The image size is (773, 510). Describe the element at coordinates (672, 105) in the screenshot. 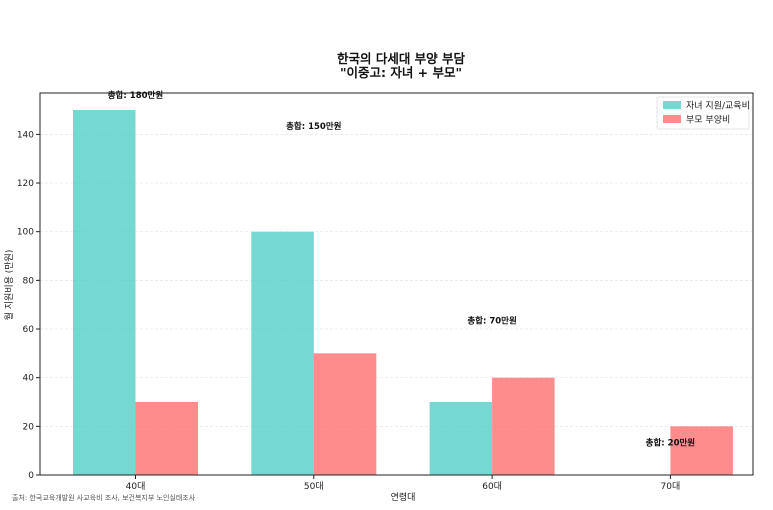

I see `legend-swatch-child-support` at that location.